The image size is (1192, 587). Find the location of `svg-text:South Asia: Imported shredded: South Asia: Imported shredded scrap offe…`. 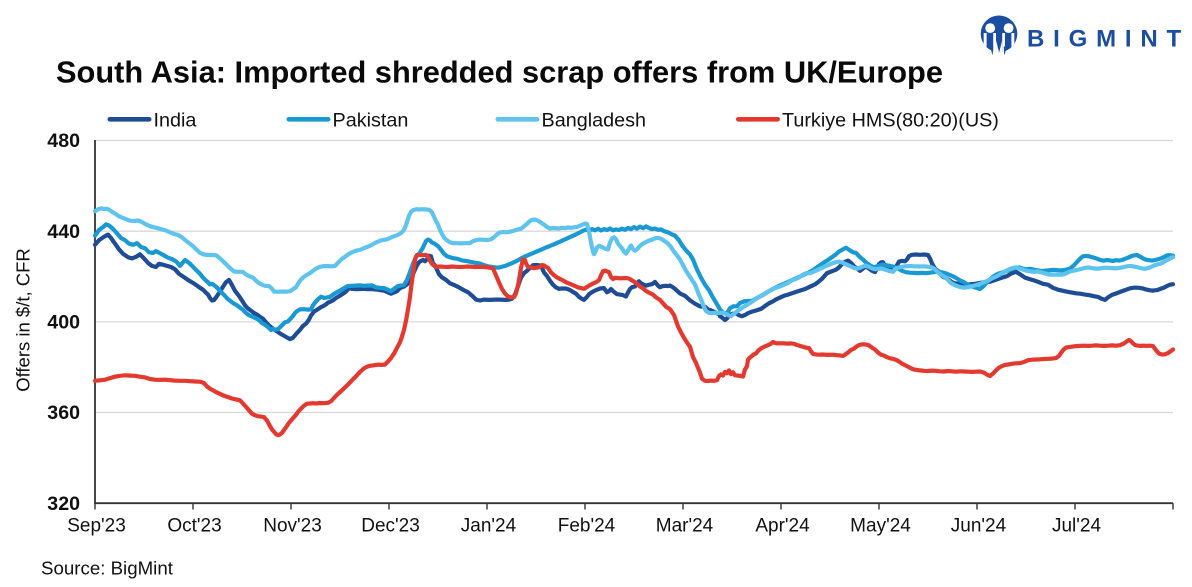

svg-text:South Asia: Imported shredded: South Asia: Imported shredded scrap offe… is located at coordinates (499, 72).